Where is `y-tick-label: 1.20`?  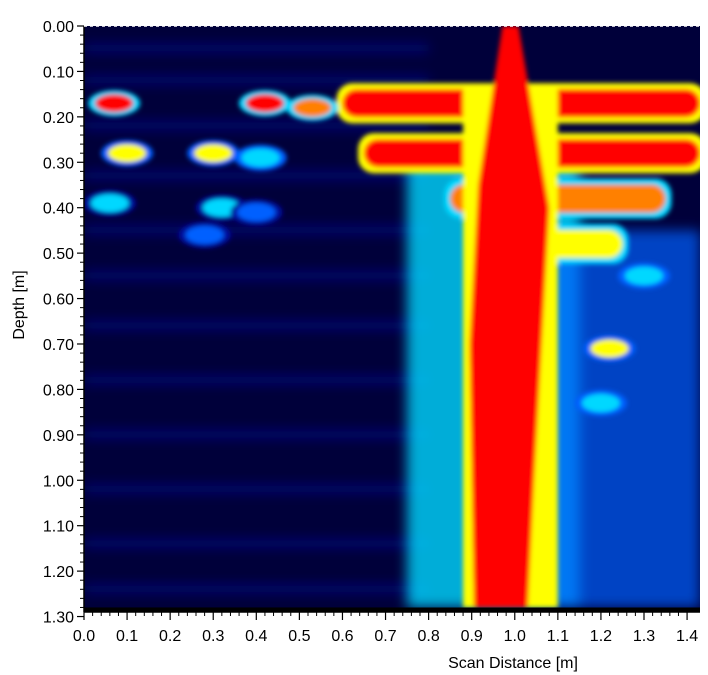 y-tick-label: 1.20 is located at coordinates (58, 572).